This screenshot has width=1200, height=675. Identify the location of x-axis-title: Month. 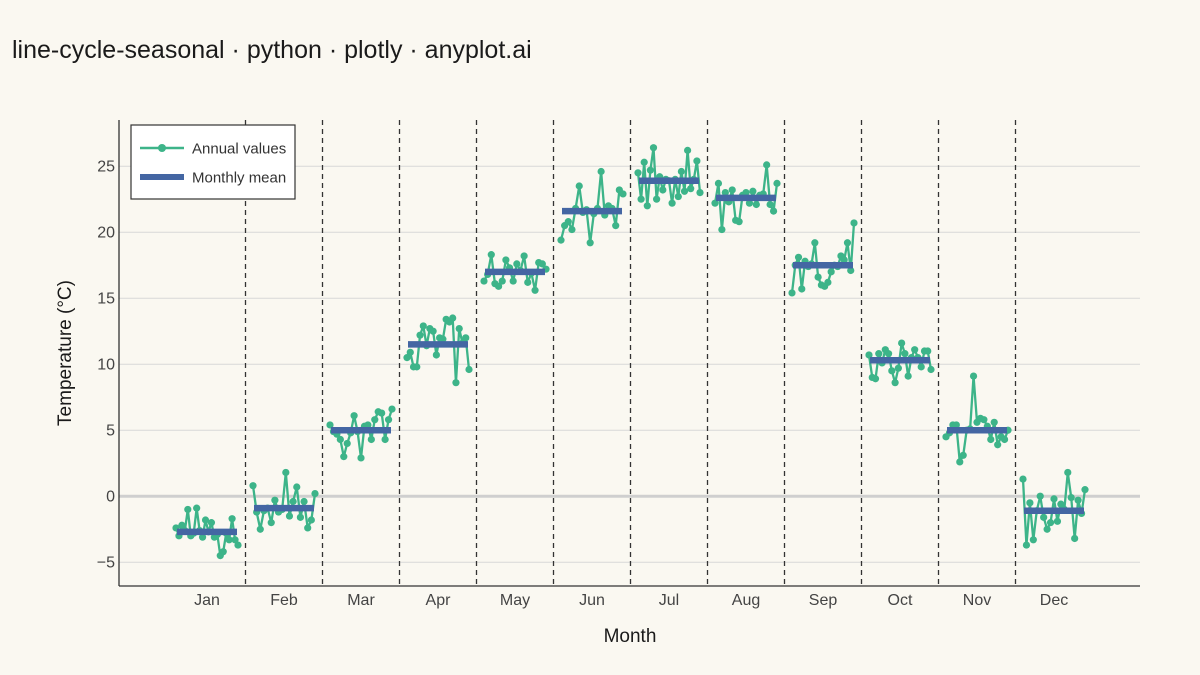
(630, 636).